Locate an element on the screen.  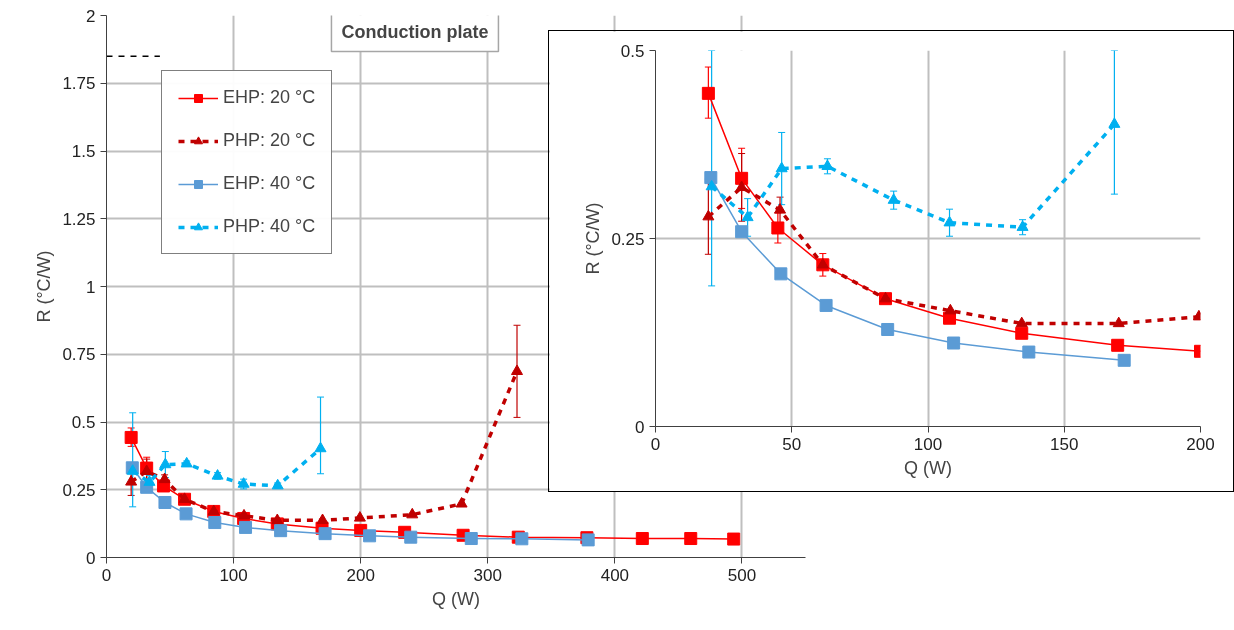
legend-label: PHP: 40 °C is located at coordinates (269, 226).